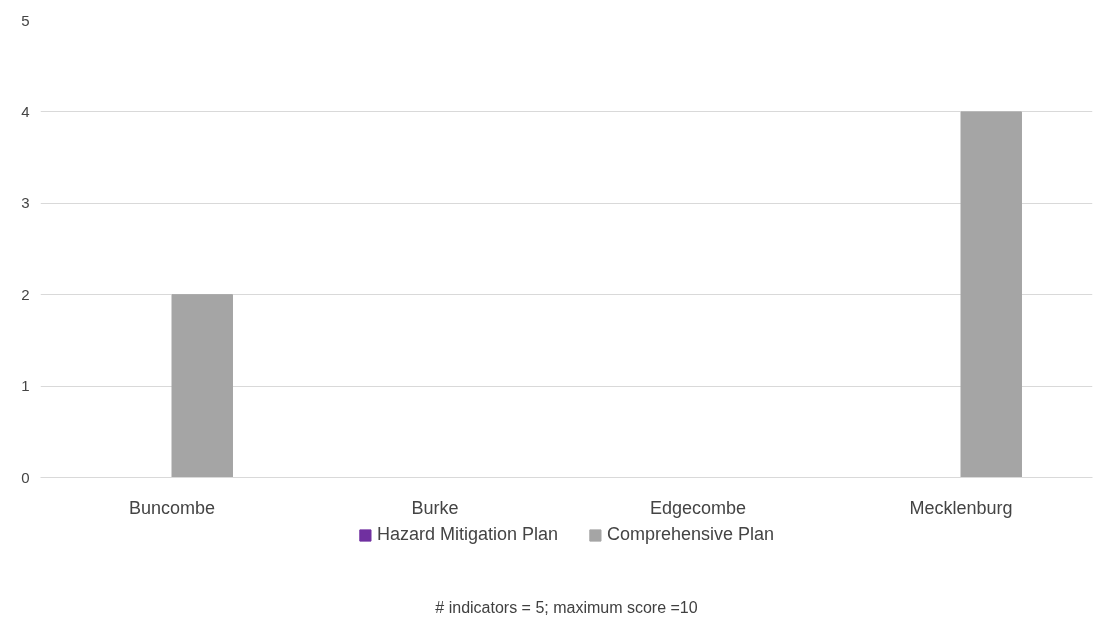  Describe the element at coordinates (467, 534) in the screenshot. I see `legend-label: Hazard Mitigation Plan` at that location.